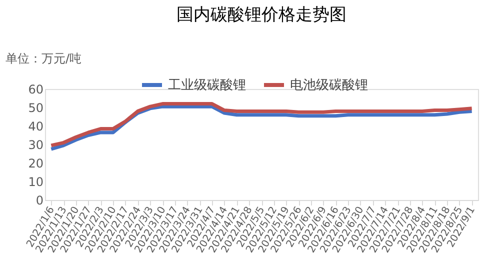 This screenshot has height=266, width=493. I want to click on y-axis-title: 单位：万元/吨, so click(44, 59).